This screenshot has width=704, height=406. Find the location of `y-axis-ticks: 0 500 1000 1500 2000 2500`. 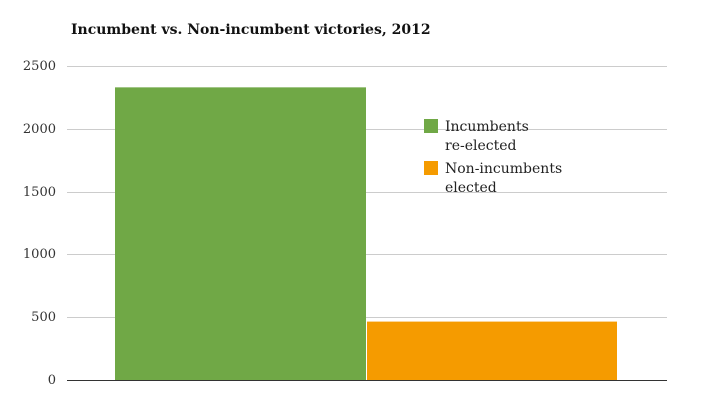

y-axis-ticks: 0 500 1000 1500 2000 2500 is located at coordinates (39, 223).